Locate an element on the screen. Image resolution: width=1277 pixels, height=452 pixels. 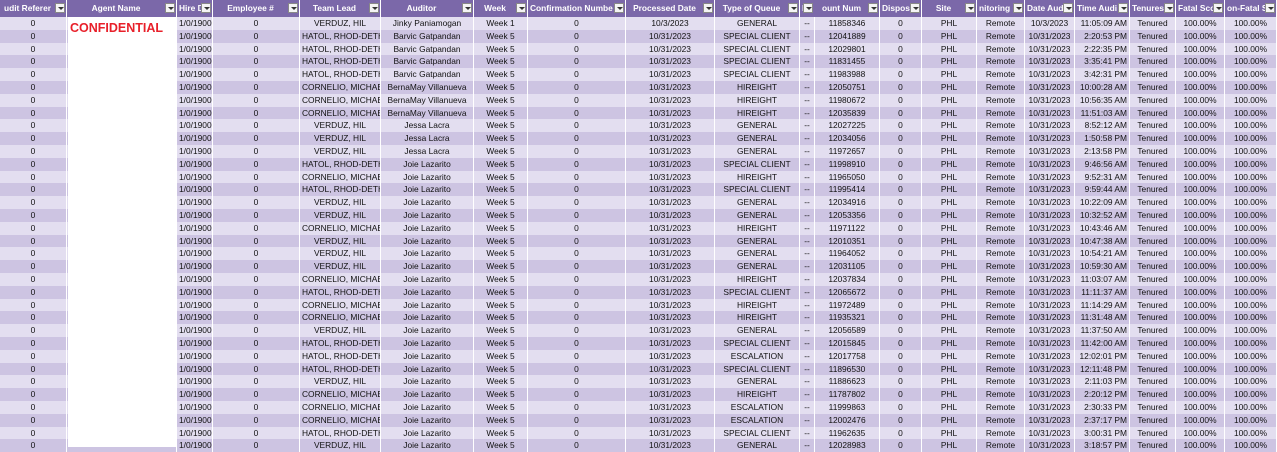
cell: 12028983 is located at coordinates (847, 445).